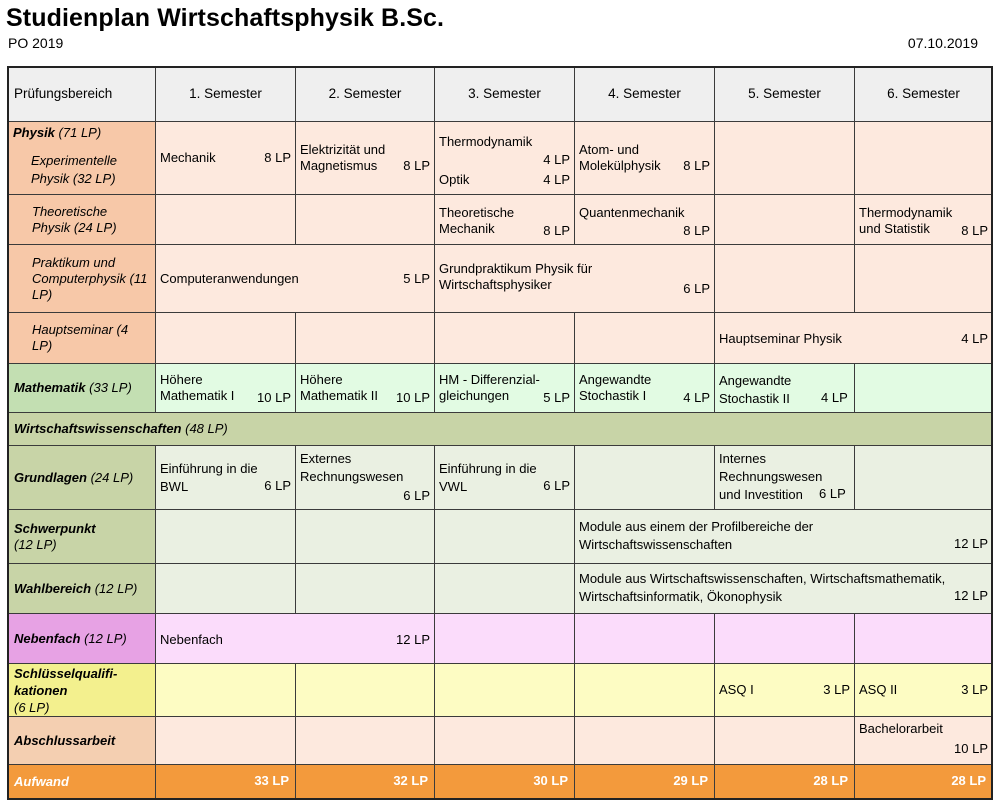 Image resolution: width=1000 pixels, height=808 pixels. Describe the element at coordinates (81, 536) in the screenshot. I see `category-schwerpunkt: Schwerpunkt (12 LP)` at that location.